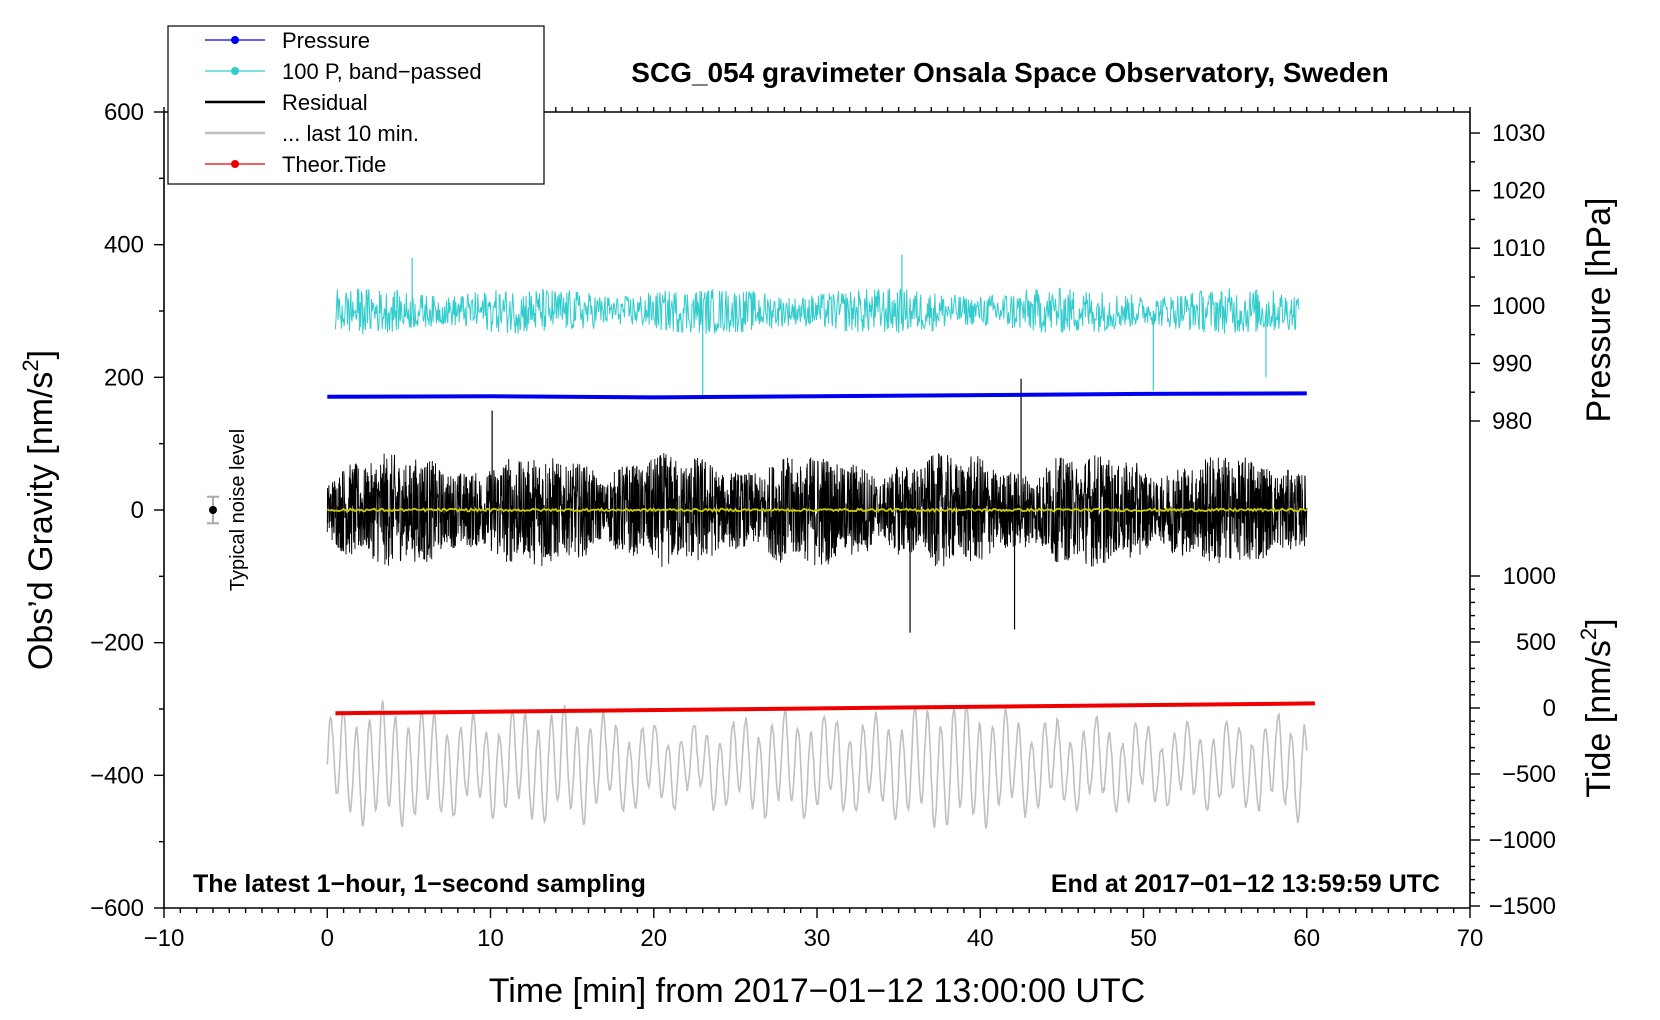 Image resolution: width=1660 pixels, height=1020 pixels. I want to click on tide-tick-label-1: 500, so click(1536, 642).